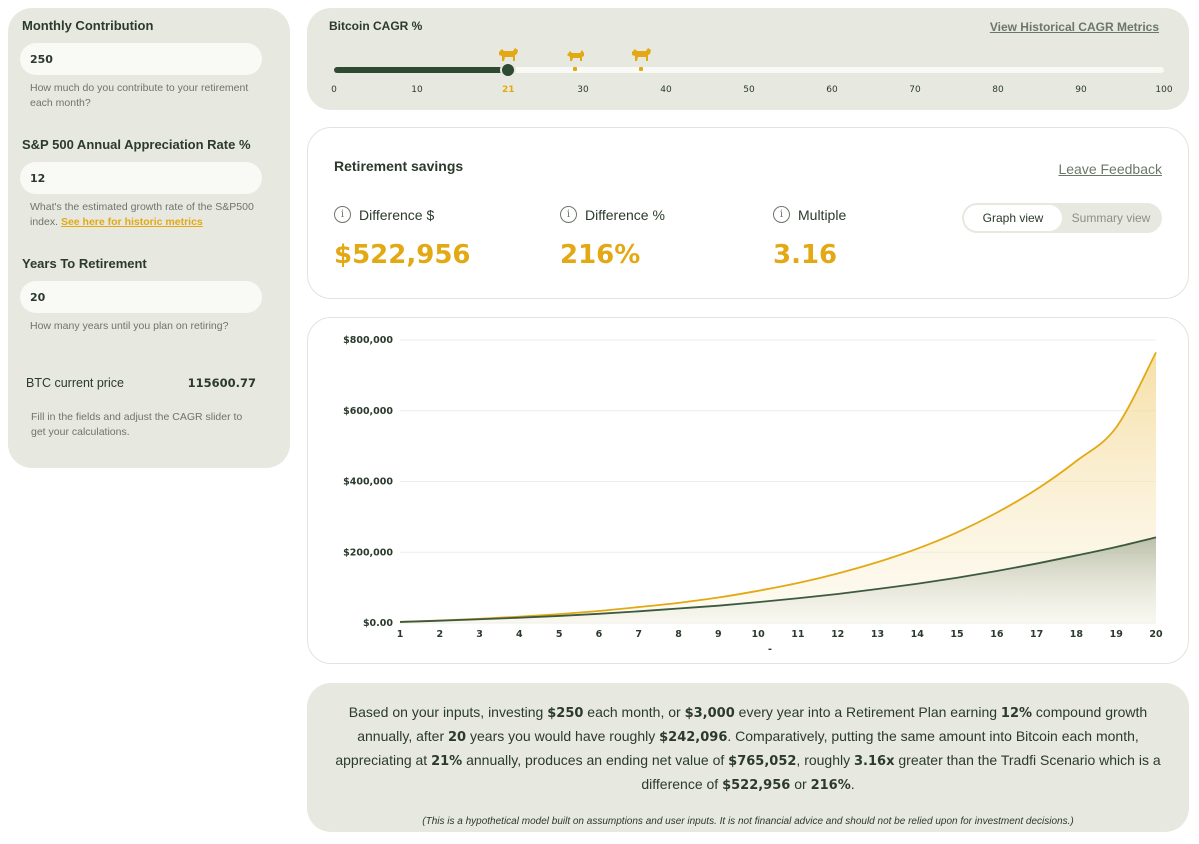 The image size is (1199, 844). What do you see at coordinates (457, 737) in the screenshot?
I see `summary-value: 20` at bounding box center [457, 737].